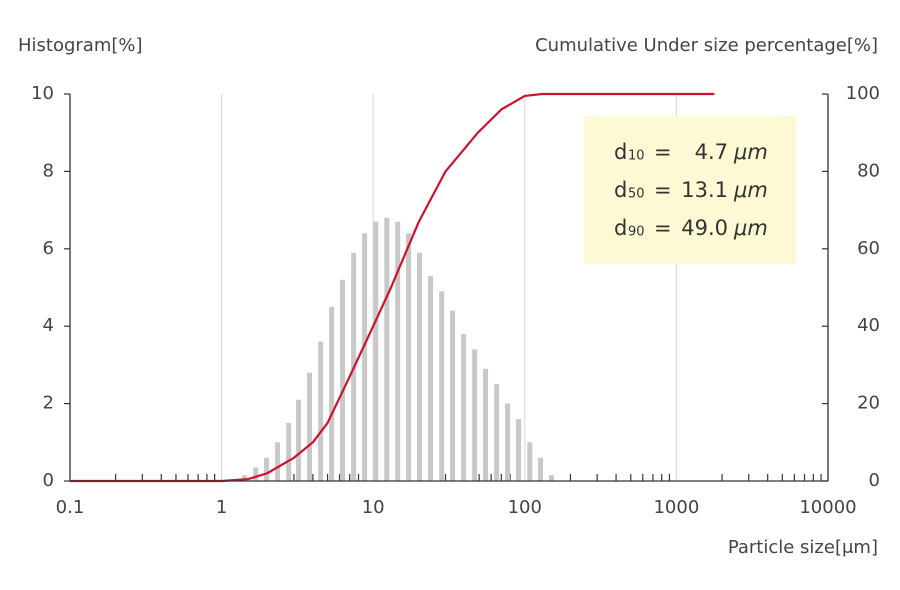 The width and height of the screenshot is (900, 590). Describe the element at coordinates (868, 403) in the screenshot. I see `y2-tick-label: 20` at that location.